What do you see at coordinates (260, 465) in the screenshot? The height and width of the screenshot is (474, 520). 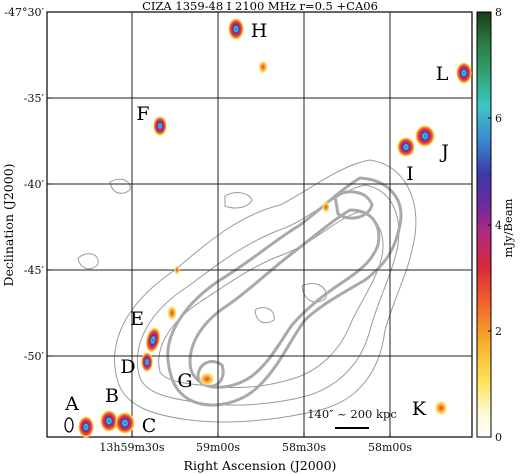 I see `x-axis-title: Right Ascension (J2000)` at bounding box center [260, 465].